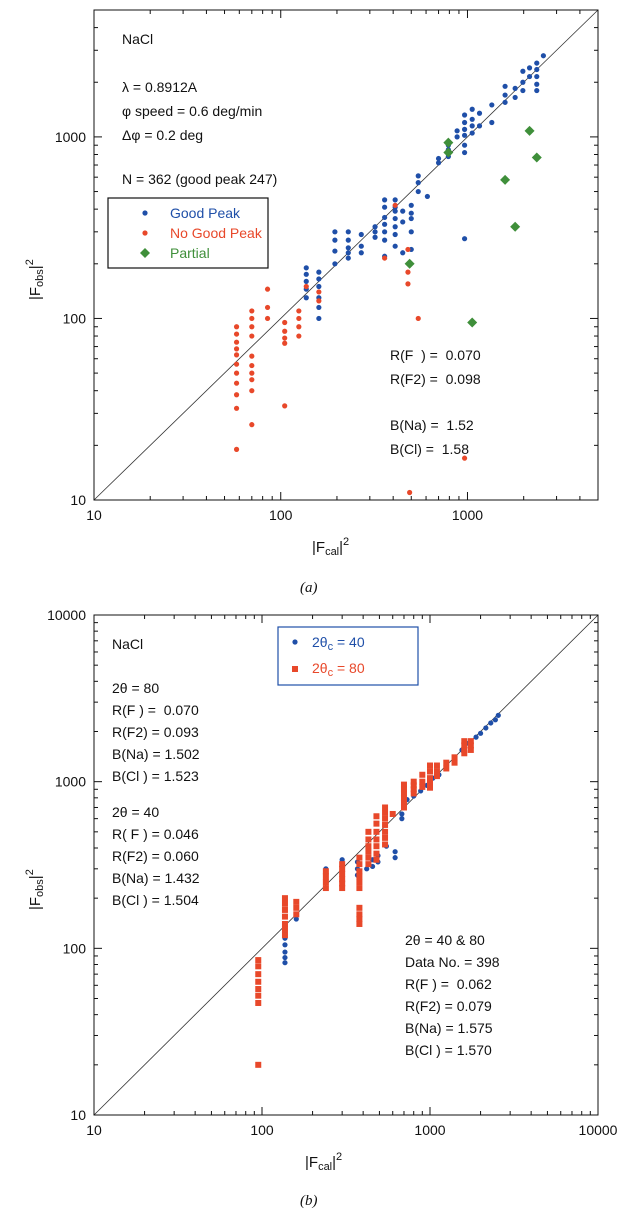 The image size is (618, 1213). Describe the element at coordinates (75, 318) in the screenshot. I see `y-tick-label-a-1: 100` at that location.